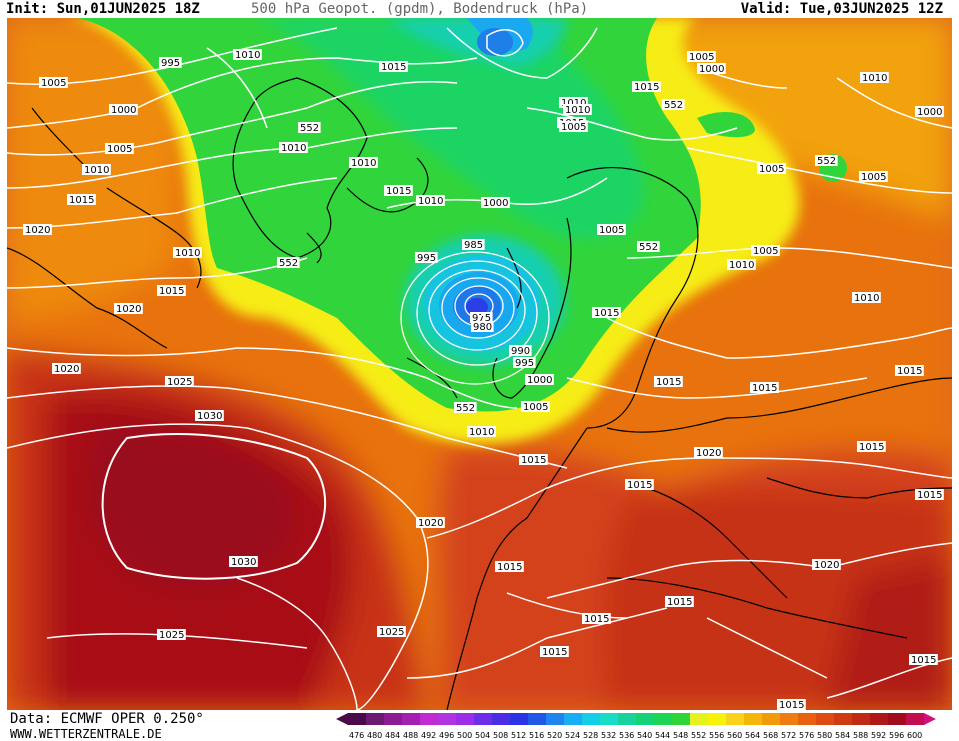  I want to click on svg-text: 1030, so click(209, 416).